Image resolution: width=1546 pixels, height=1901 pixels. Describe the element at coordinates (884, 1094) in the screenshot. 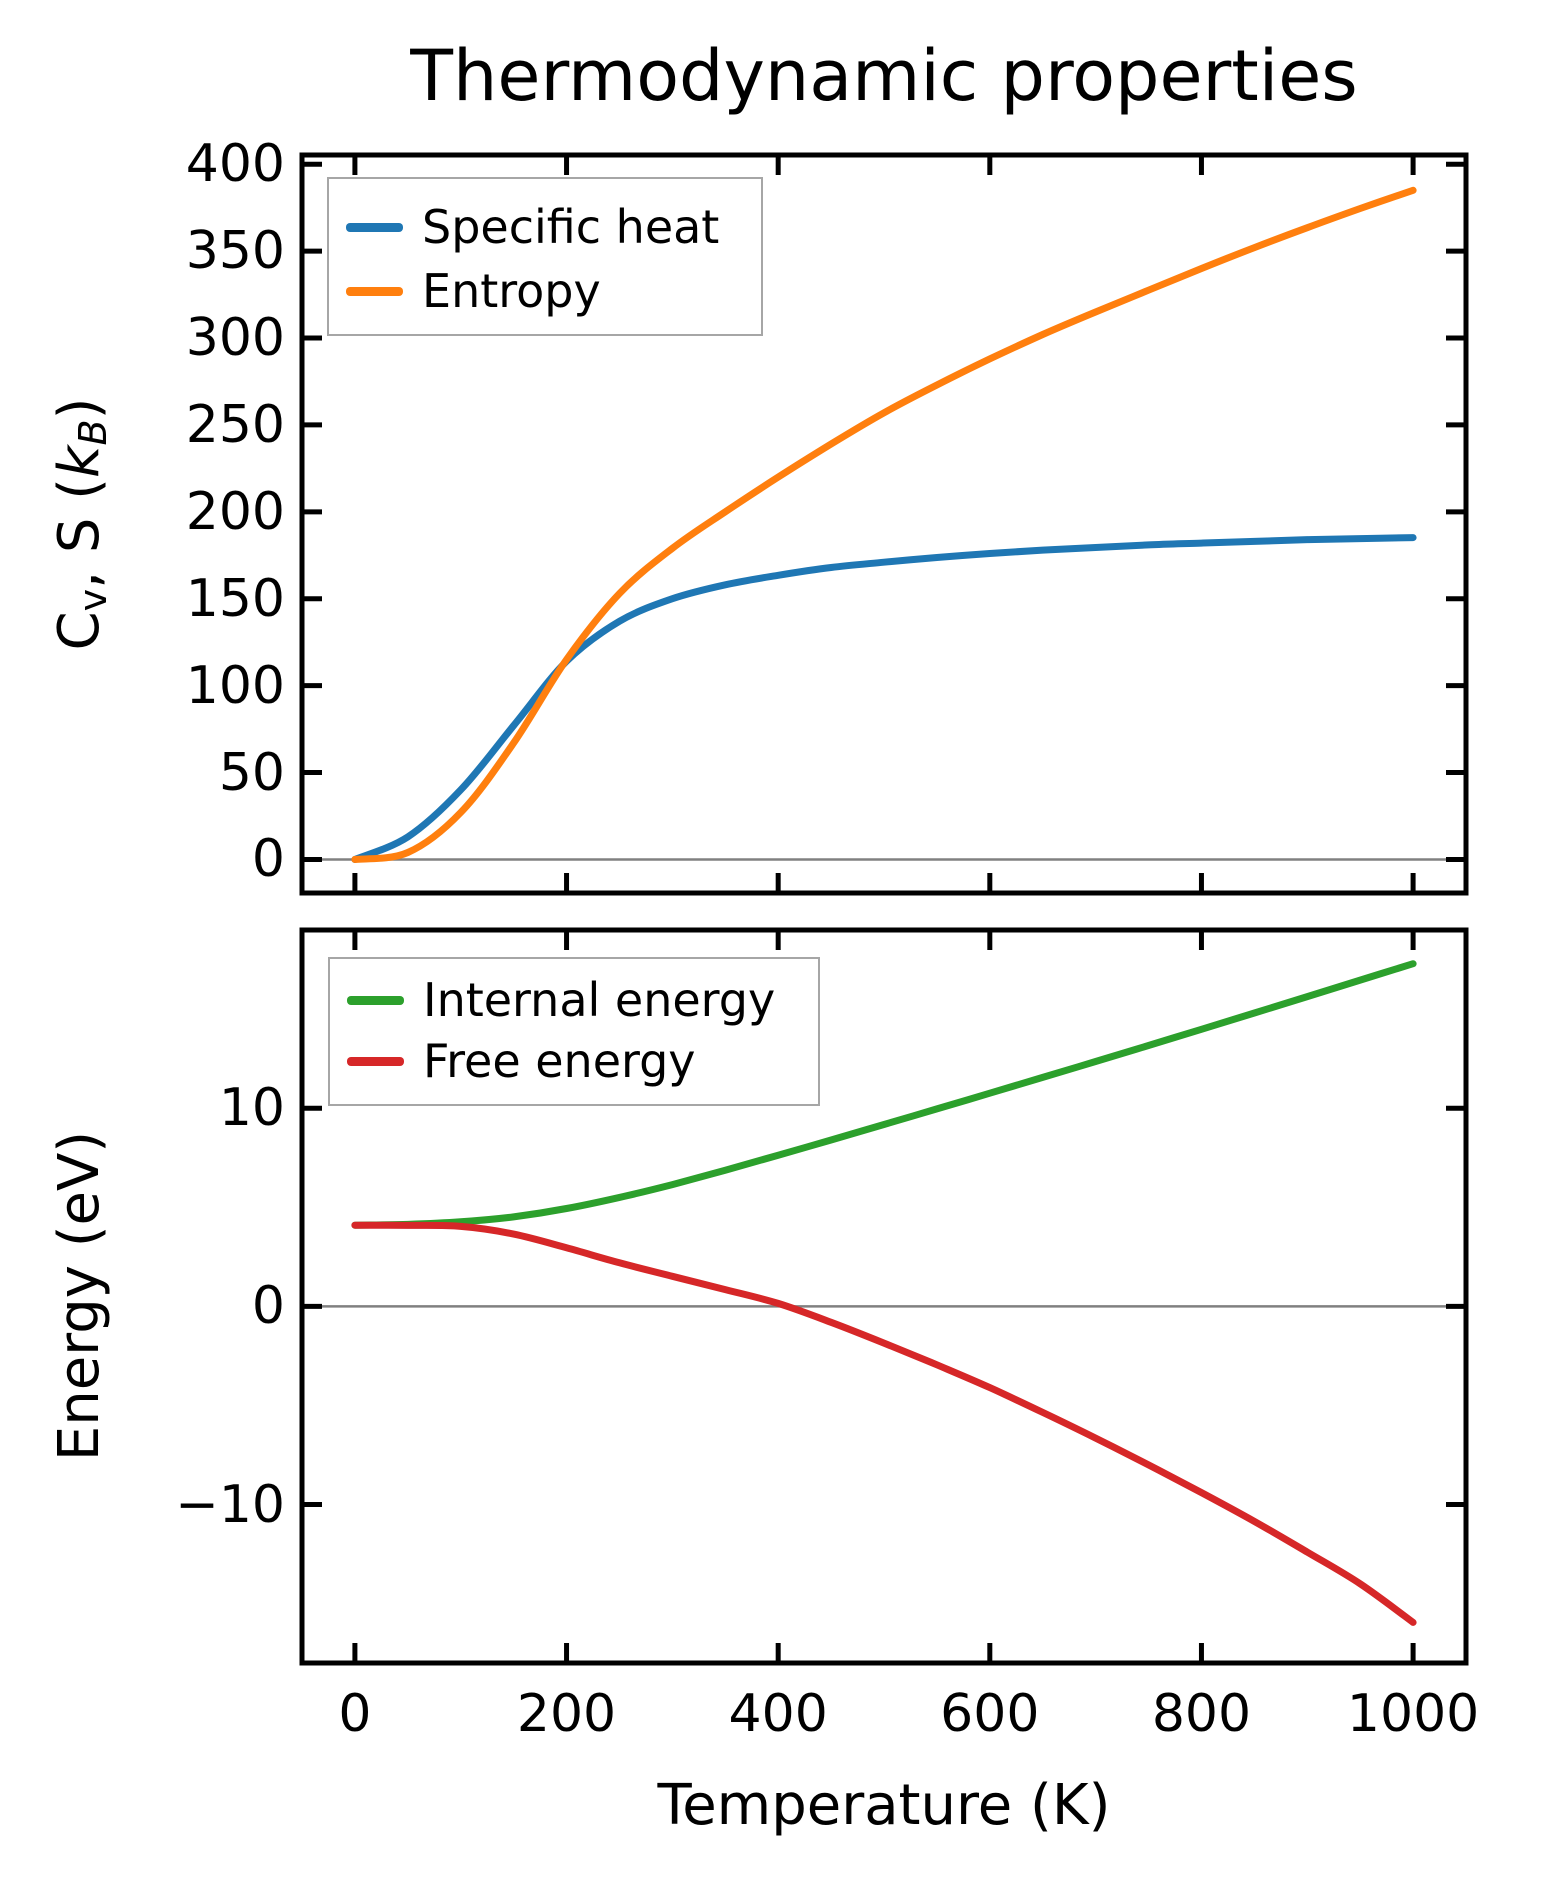

I see `series-line-internal-energy` at that location.